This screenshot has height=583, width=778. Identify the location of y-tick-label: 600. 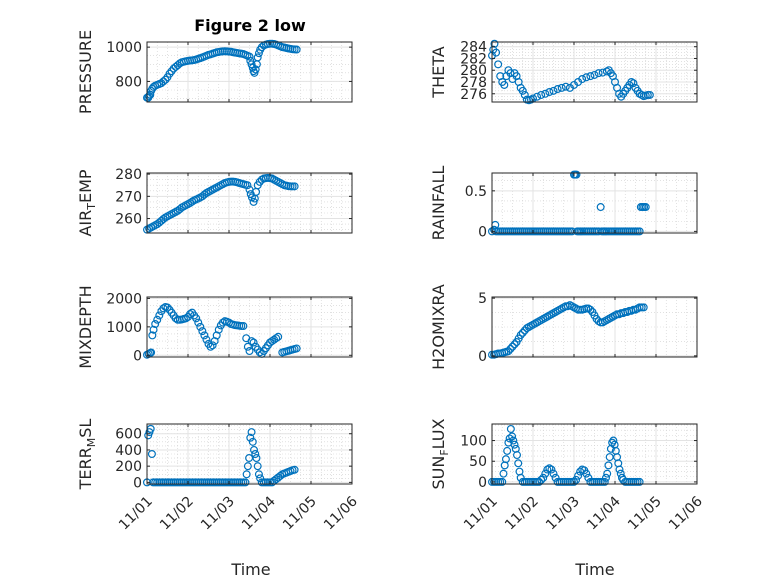
(128, 435).